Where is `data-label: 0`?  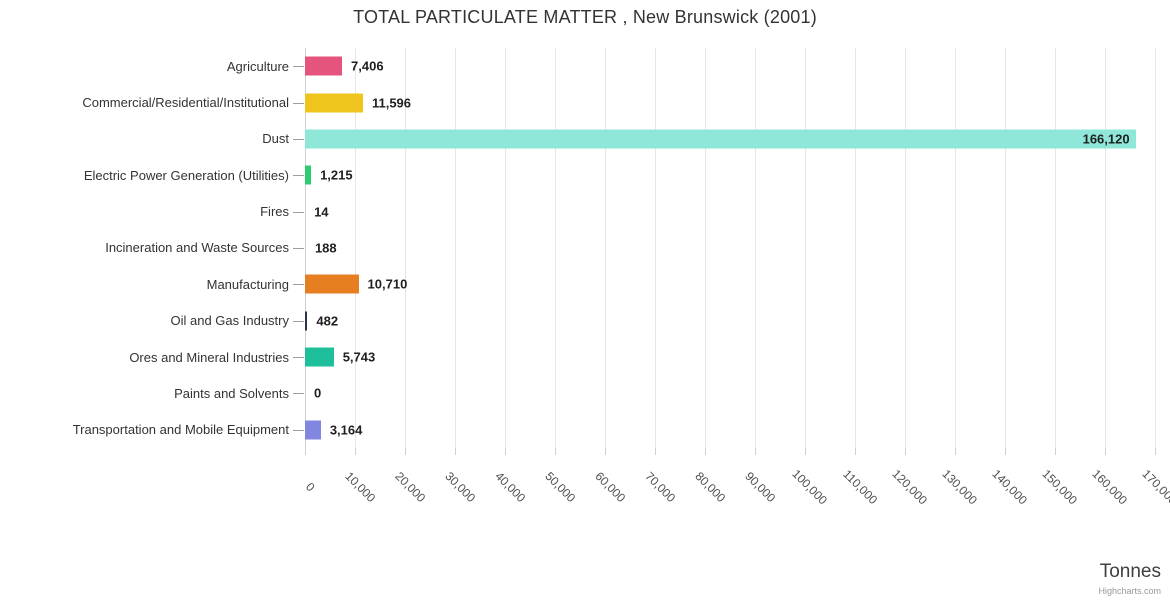 data-label: 0 is located at coordinates (318, 393).